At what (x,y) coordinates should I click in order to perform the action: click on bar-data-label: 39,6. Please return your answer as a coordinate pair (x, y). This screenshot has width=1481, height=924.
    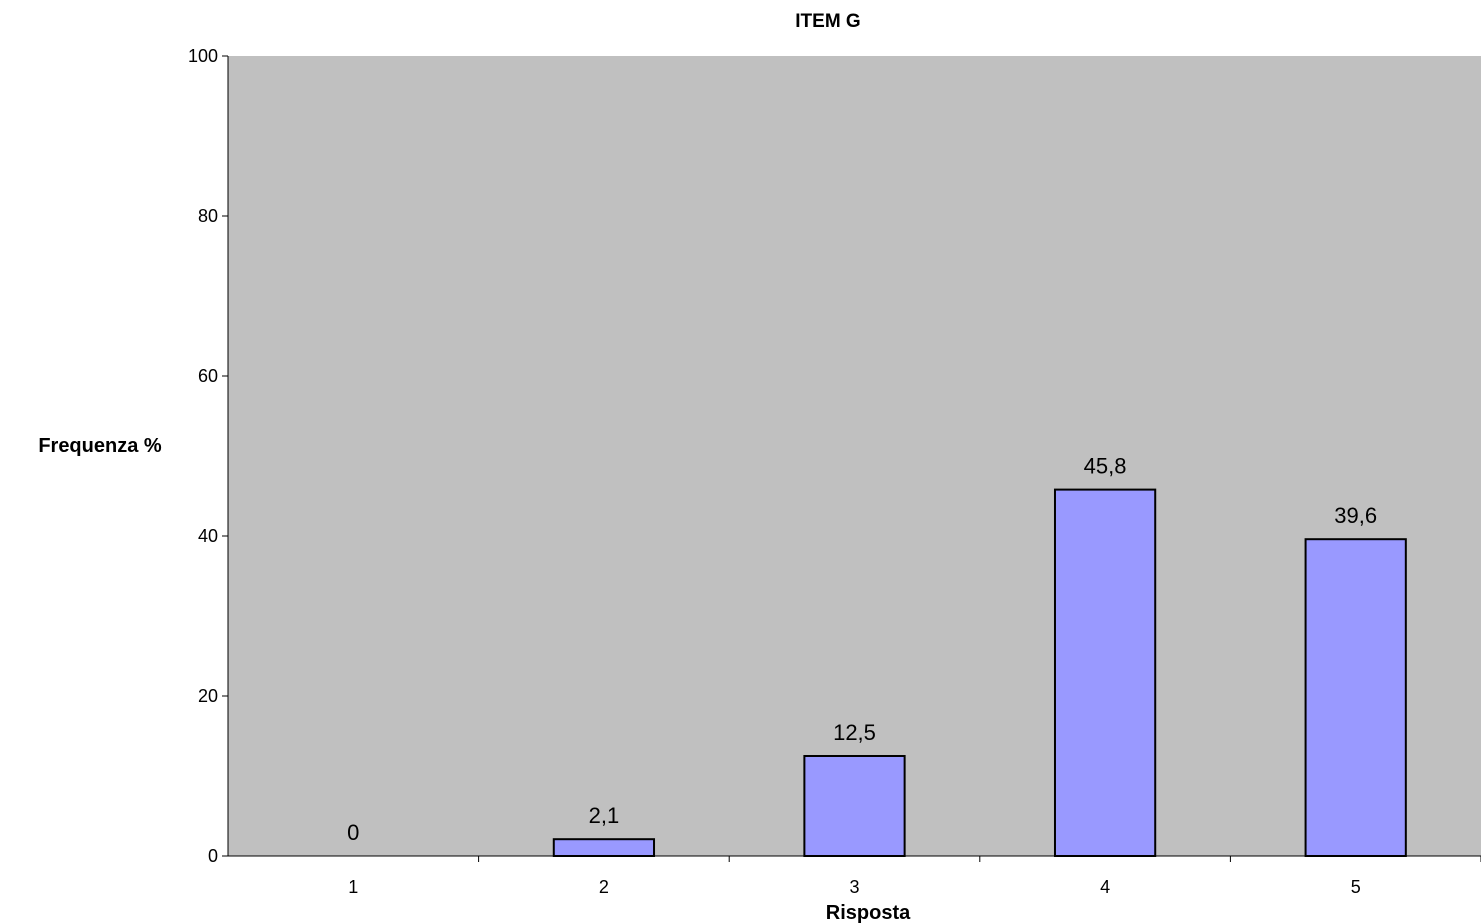
    Looking at the image, I should click on (1355, 515).